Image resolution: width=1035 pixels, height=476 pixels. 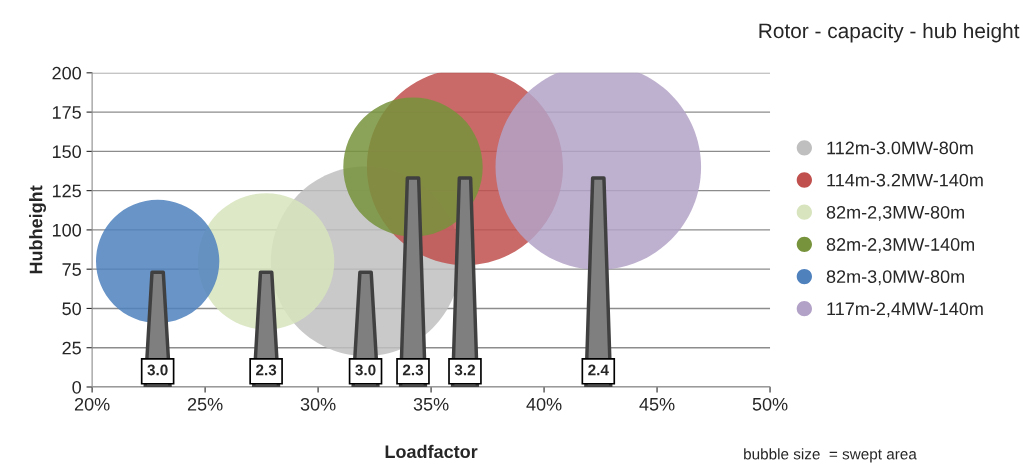 What do you see at coordinates (66, 191) in the screenshot?
I see `y-tick-label: 125` at bounding box center [66, 191].